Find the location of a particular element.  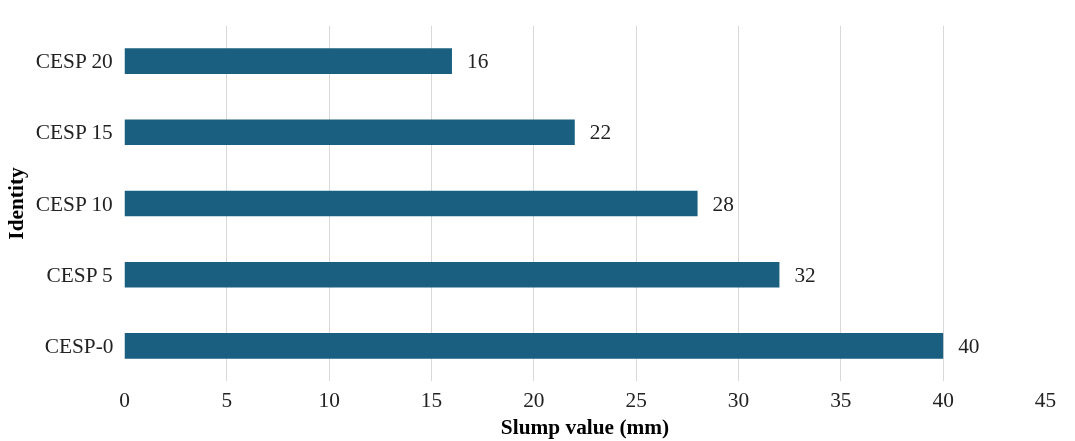

x-tick-label: 15 is located at coordinates (431, 399).